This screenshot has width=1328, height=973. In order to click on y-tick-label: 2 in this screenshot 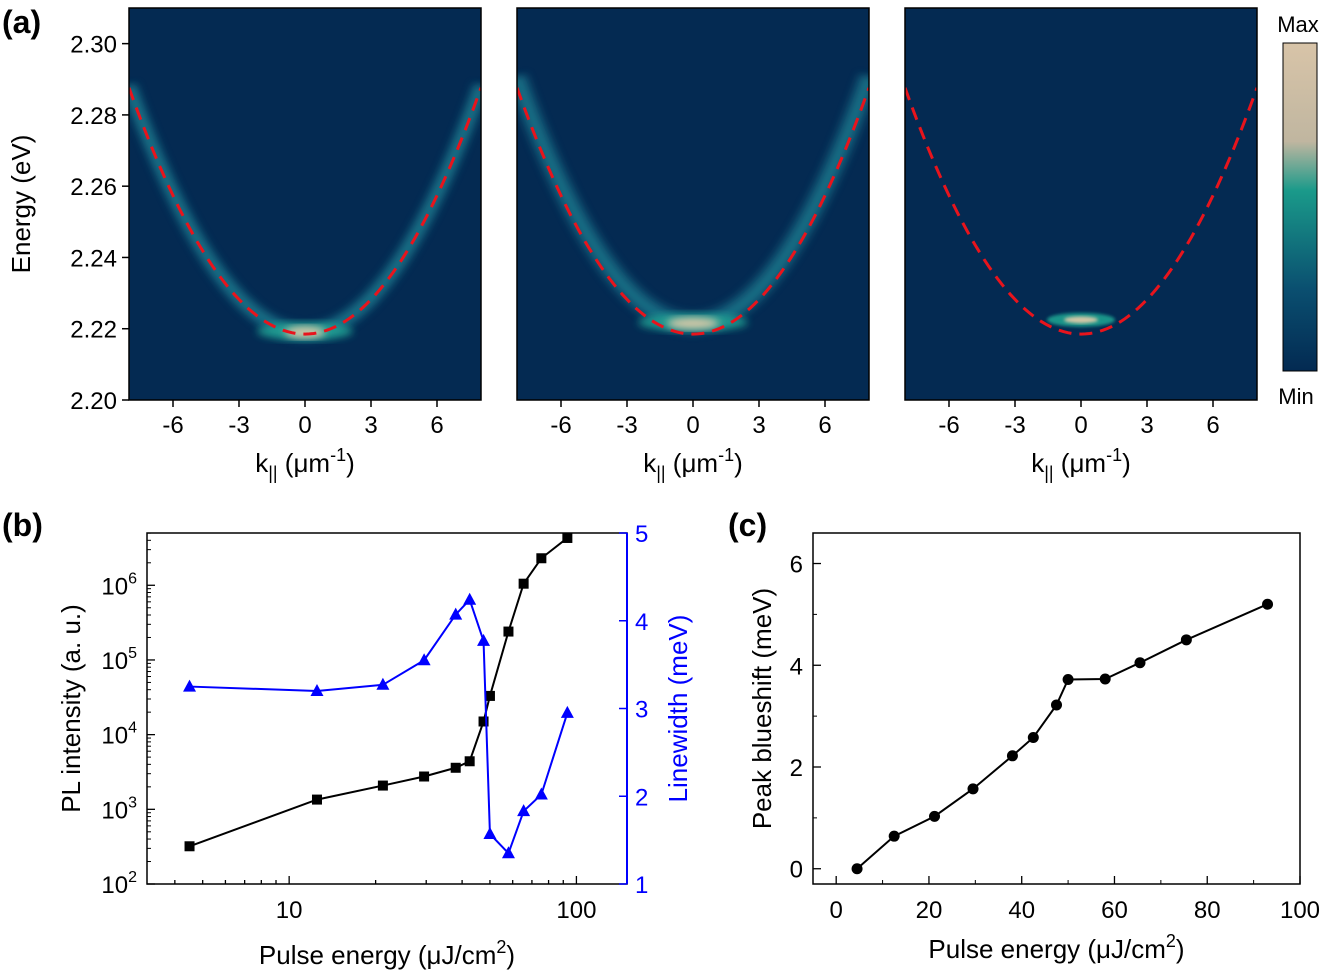, I will do `click(796, 768)`.